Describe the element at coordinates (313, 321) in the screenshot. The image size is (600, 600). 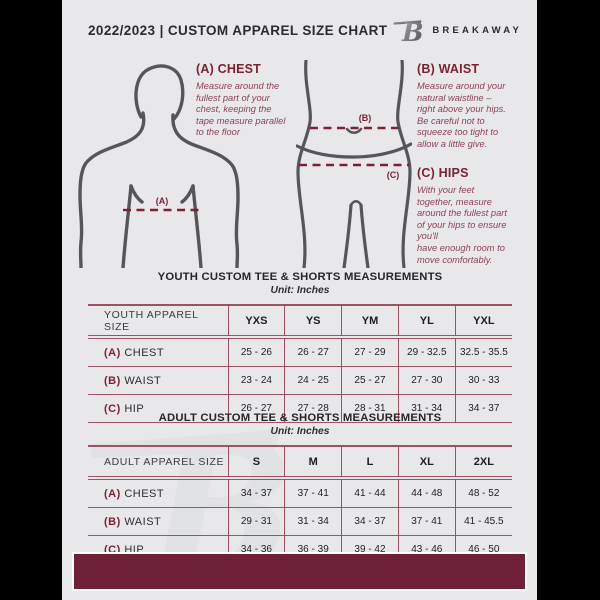
I see `size-column-header: YS` at that location.